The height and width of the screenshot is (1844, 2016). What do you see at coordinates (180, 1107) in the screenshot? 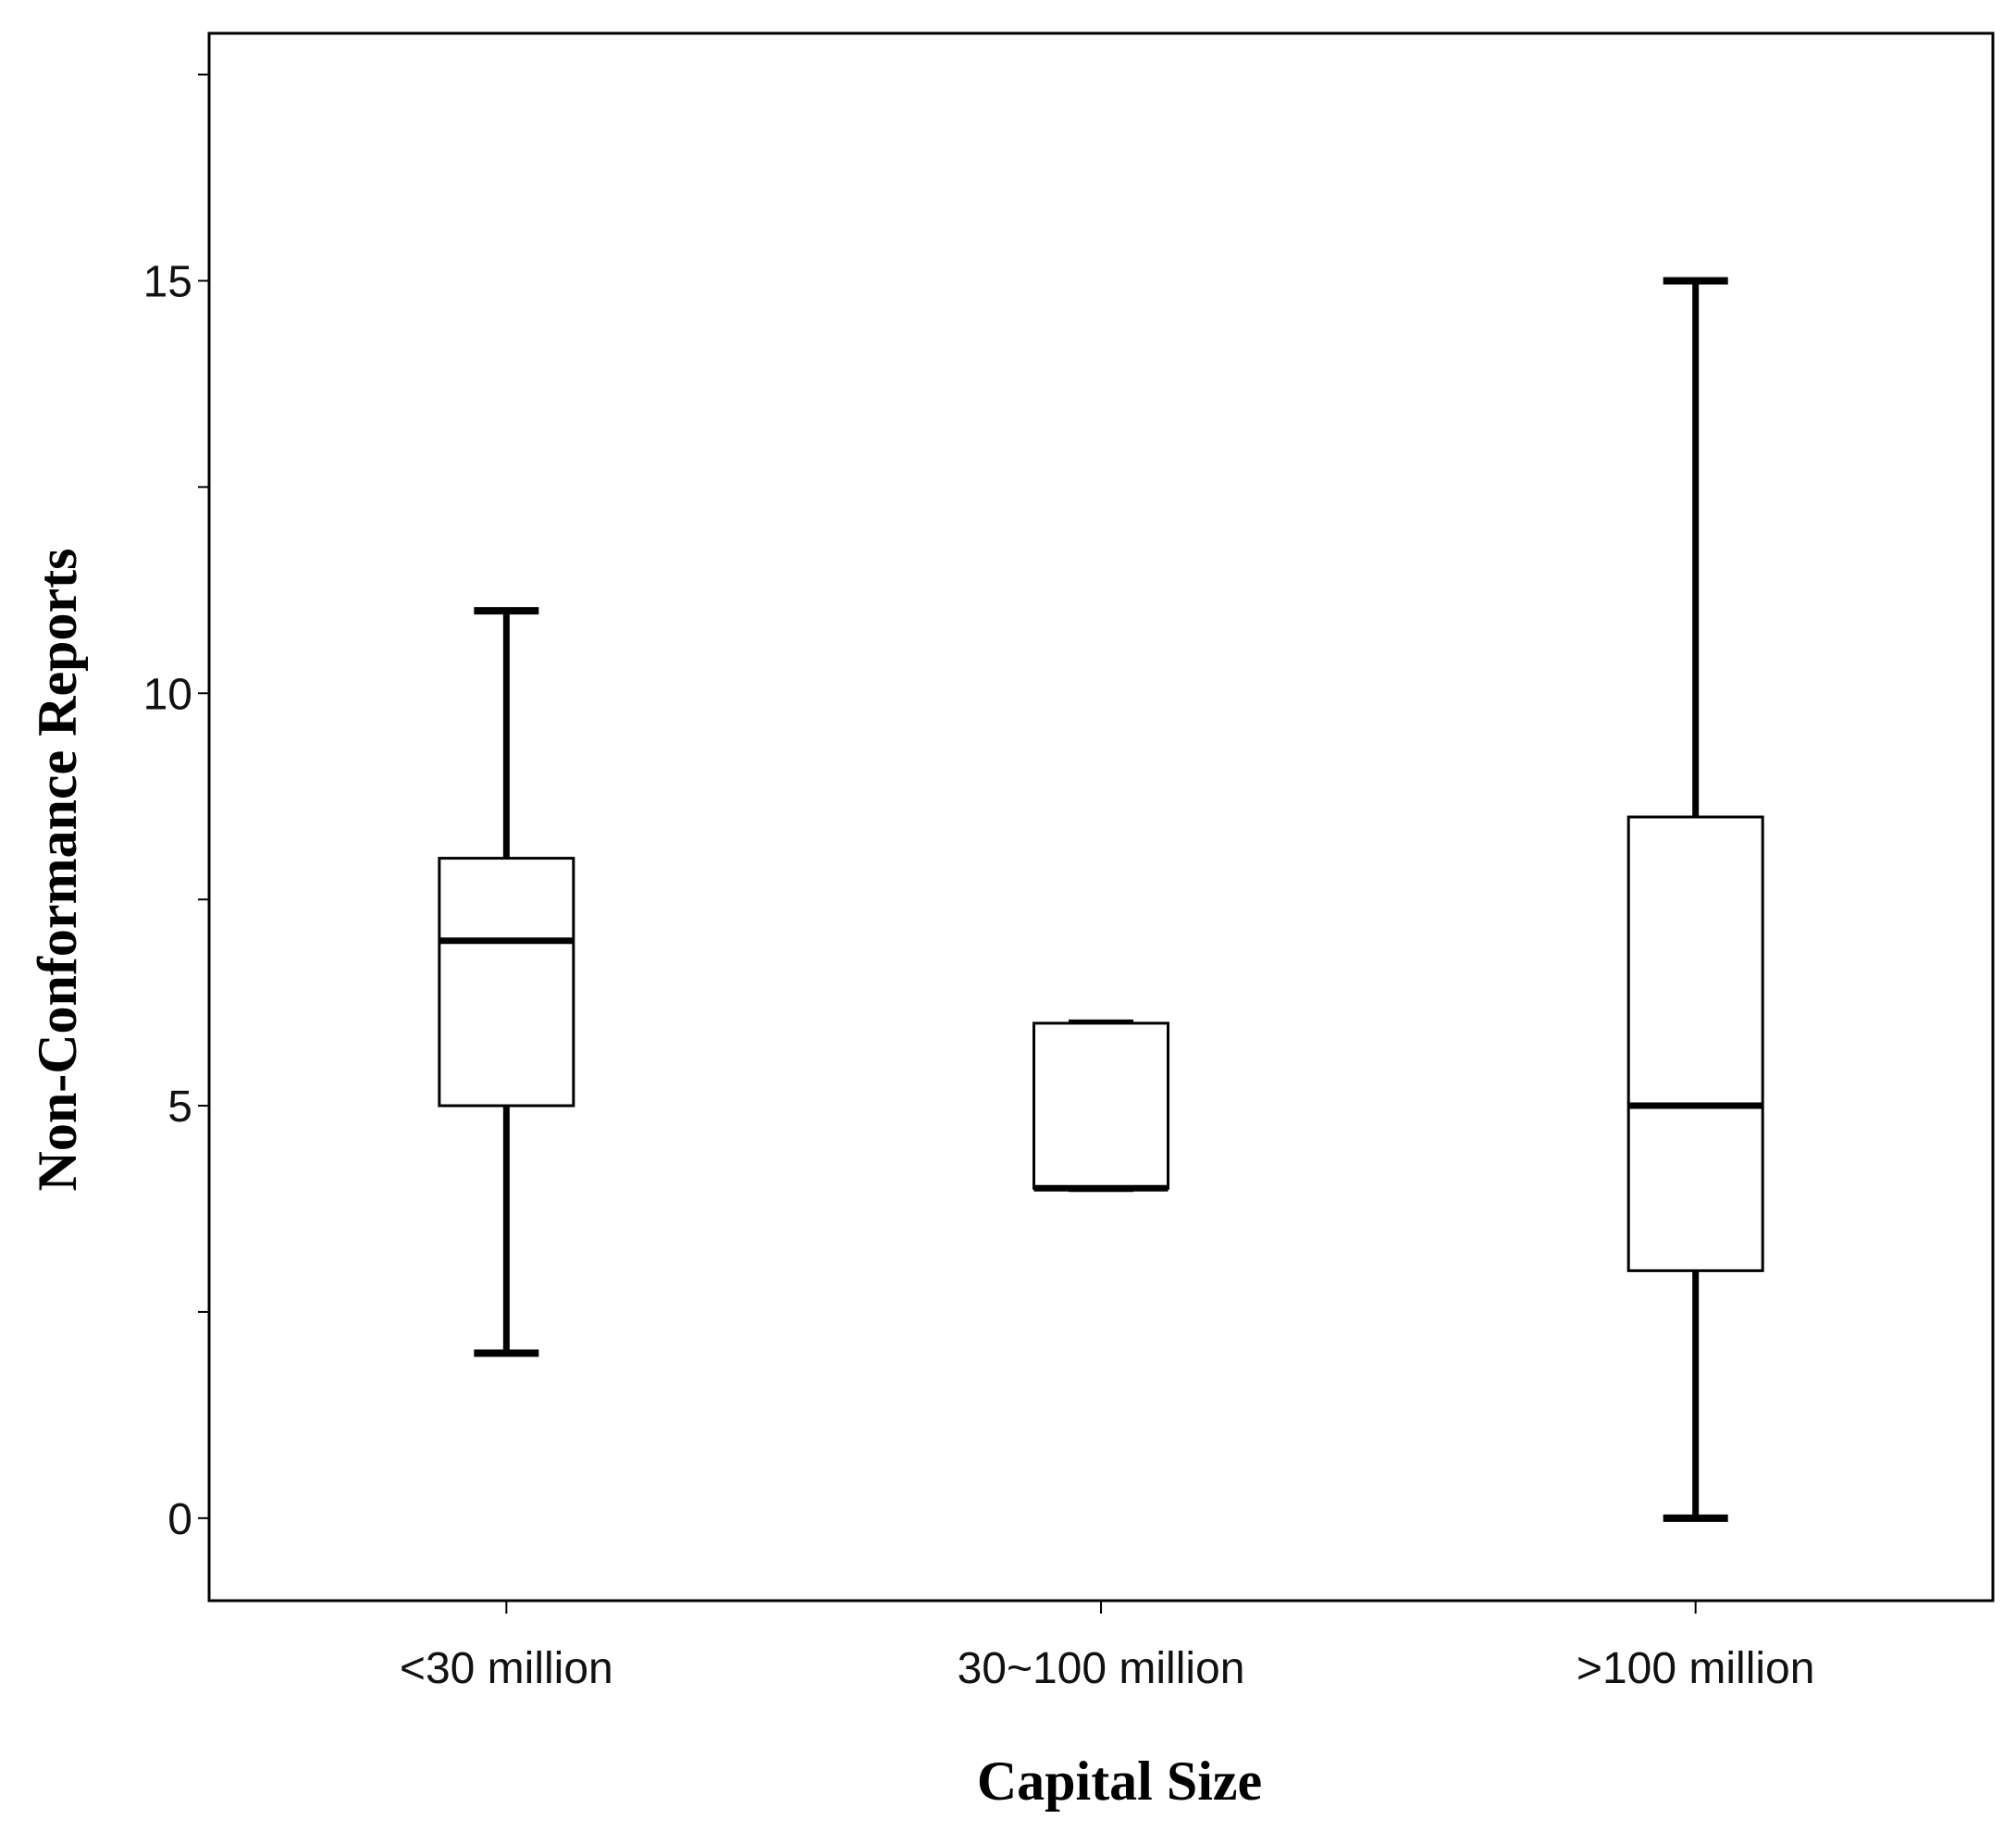
I see `y-tick-label: 5` at bounding box center [180, 1107].